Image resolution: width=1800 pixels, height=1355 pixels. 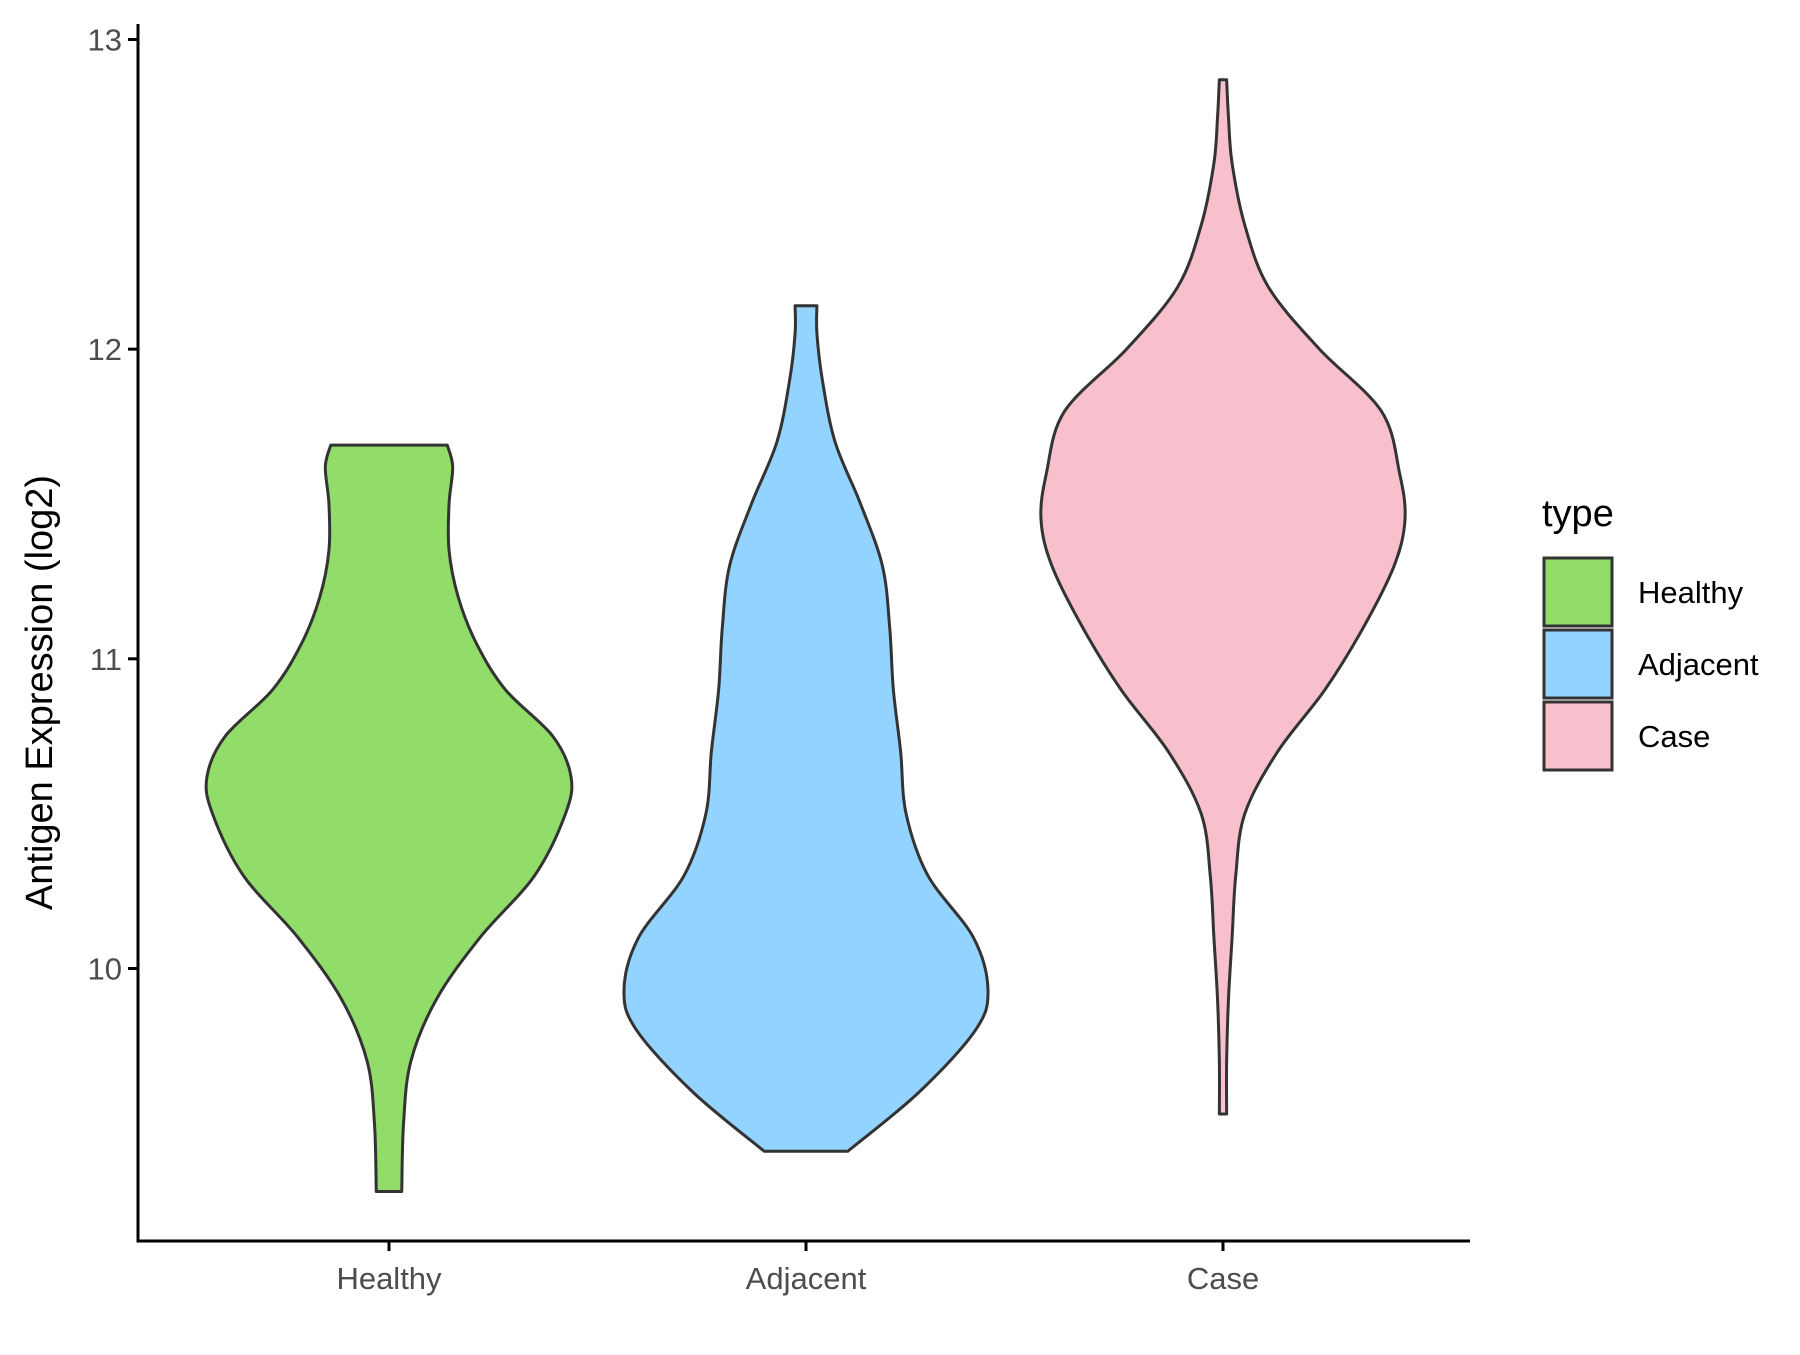 I want to click on legend: type Healthy Adjacent Case, so click(x=1650, y=632).